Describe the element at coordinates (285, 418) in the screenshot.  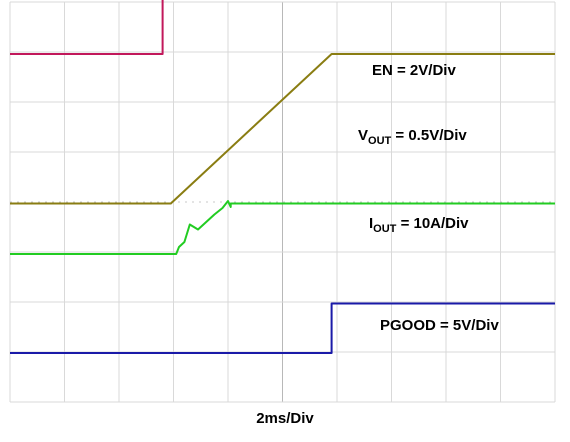
I see `timebase-label: 2ms/Div` at that location.